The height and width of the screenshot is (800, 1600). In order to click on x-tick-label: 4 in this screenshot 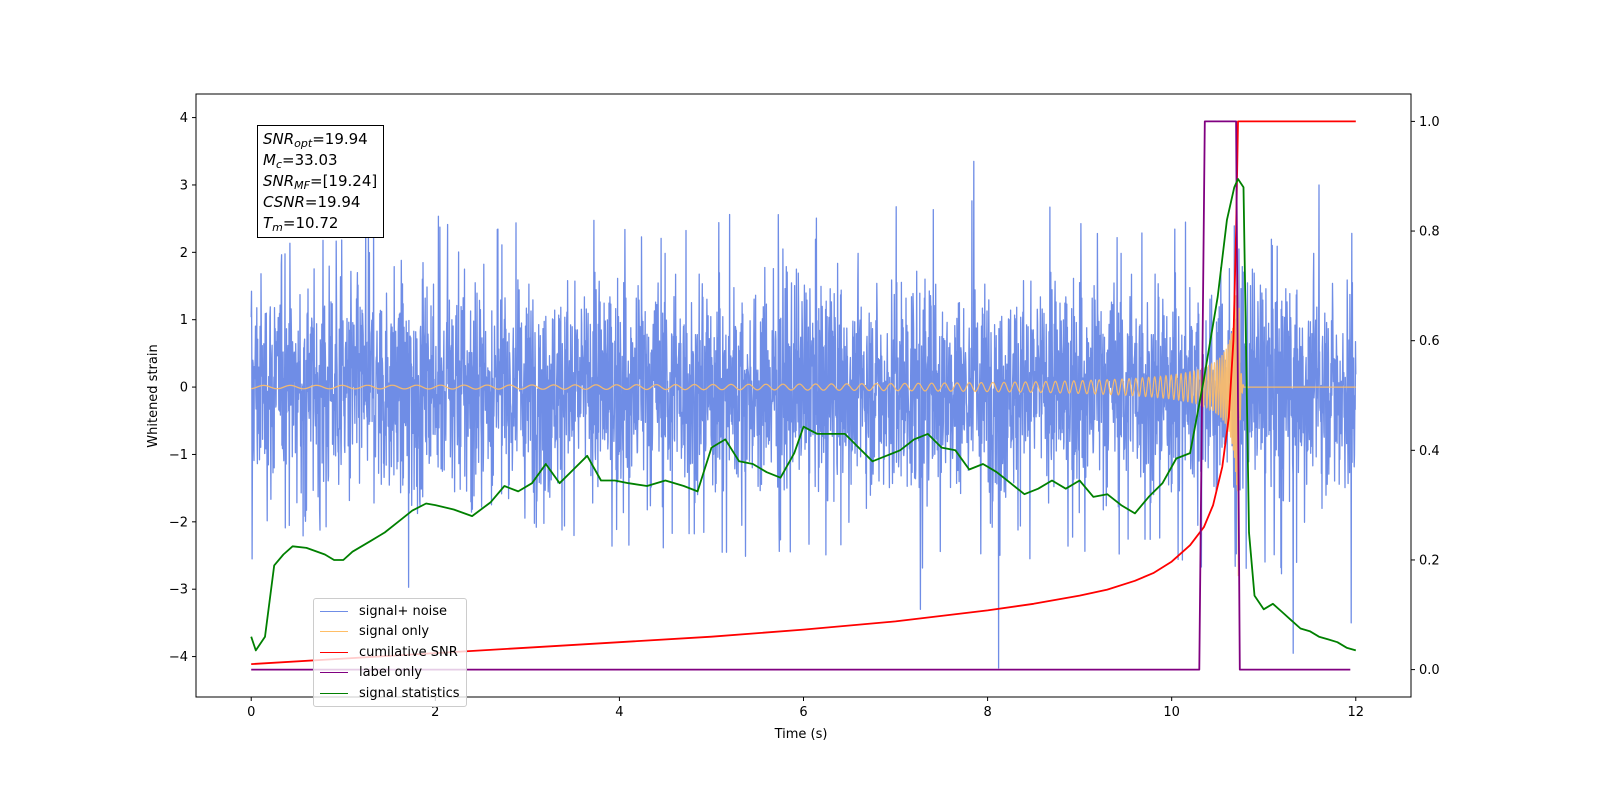, I will do `click(619, 712)`.